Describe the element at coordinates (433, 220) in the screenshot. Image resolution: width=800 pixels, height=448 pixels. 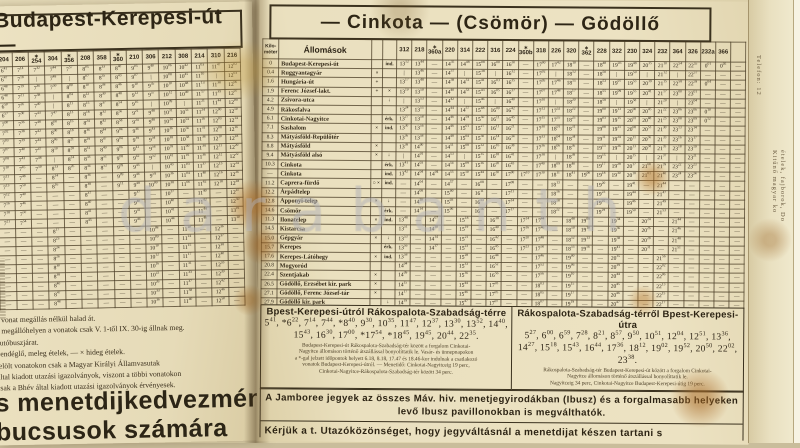
I see `time-cell: 1407` at that location.